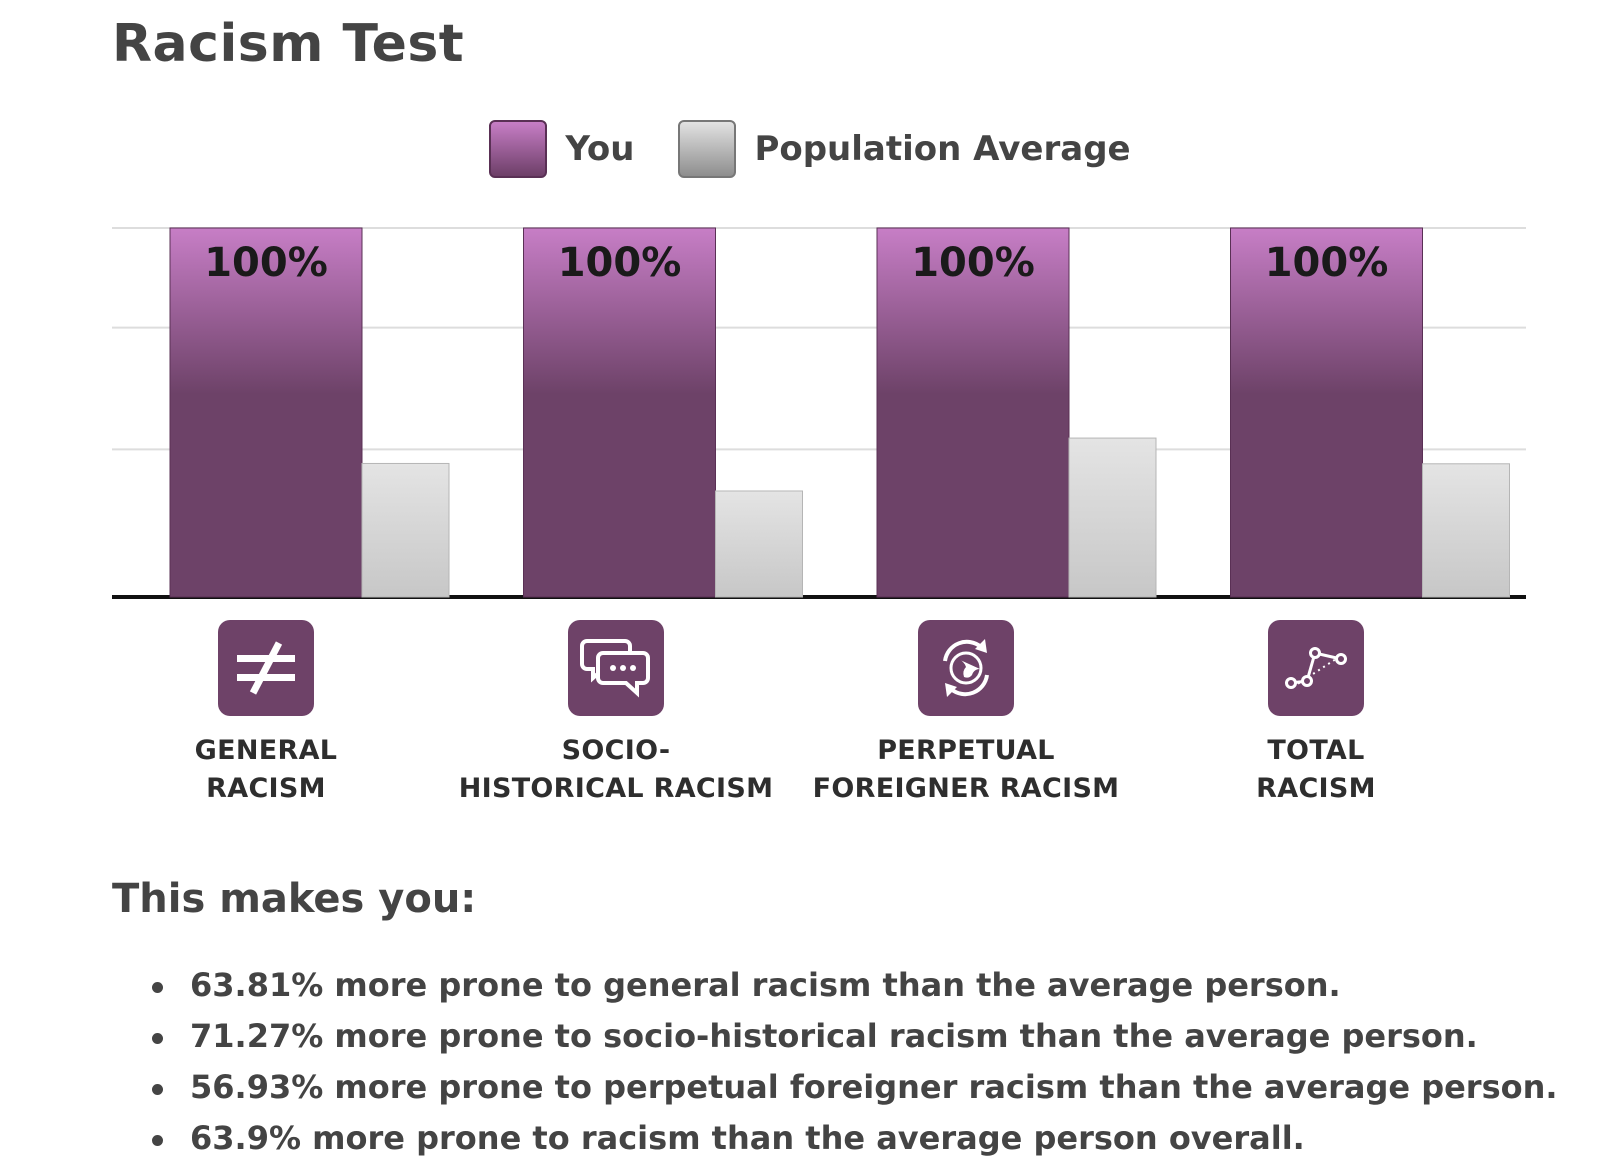 This screenshot has height=1164, width=1620. Describe the element at coordinates (942, 149) in the screenshot. I see `legend-label-population-average: Population Average` at that location.